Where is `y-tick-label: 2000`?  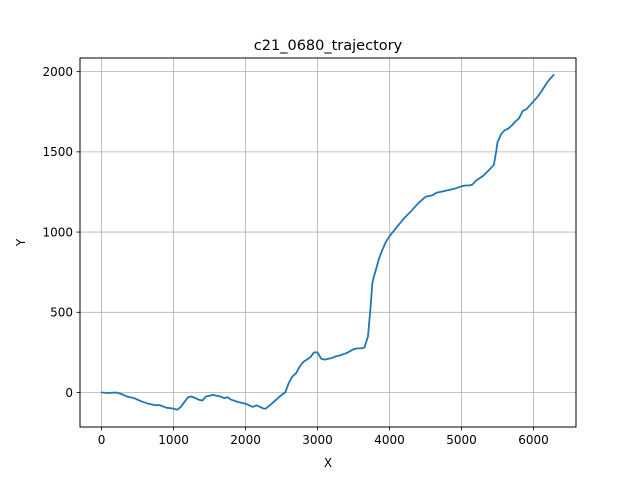
y-tick-label: 2000 is located at coordinates (57, 72).